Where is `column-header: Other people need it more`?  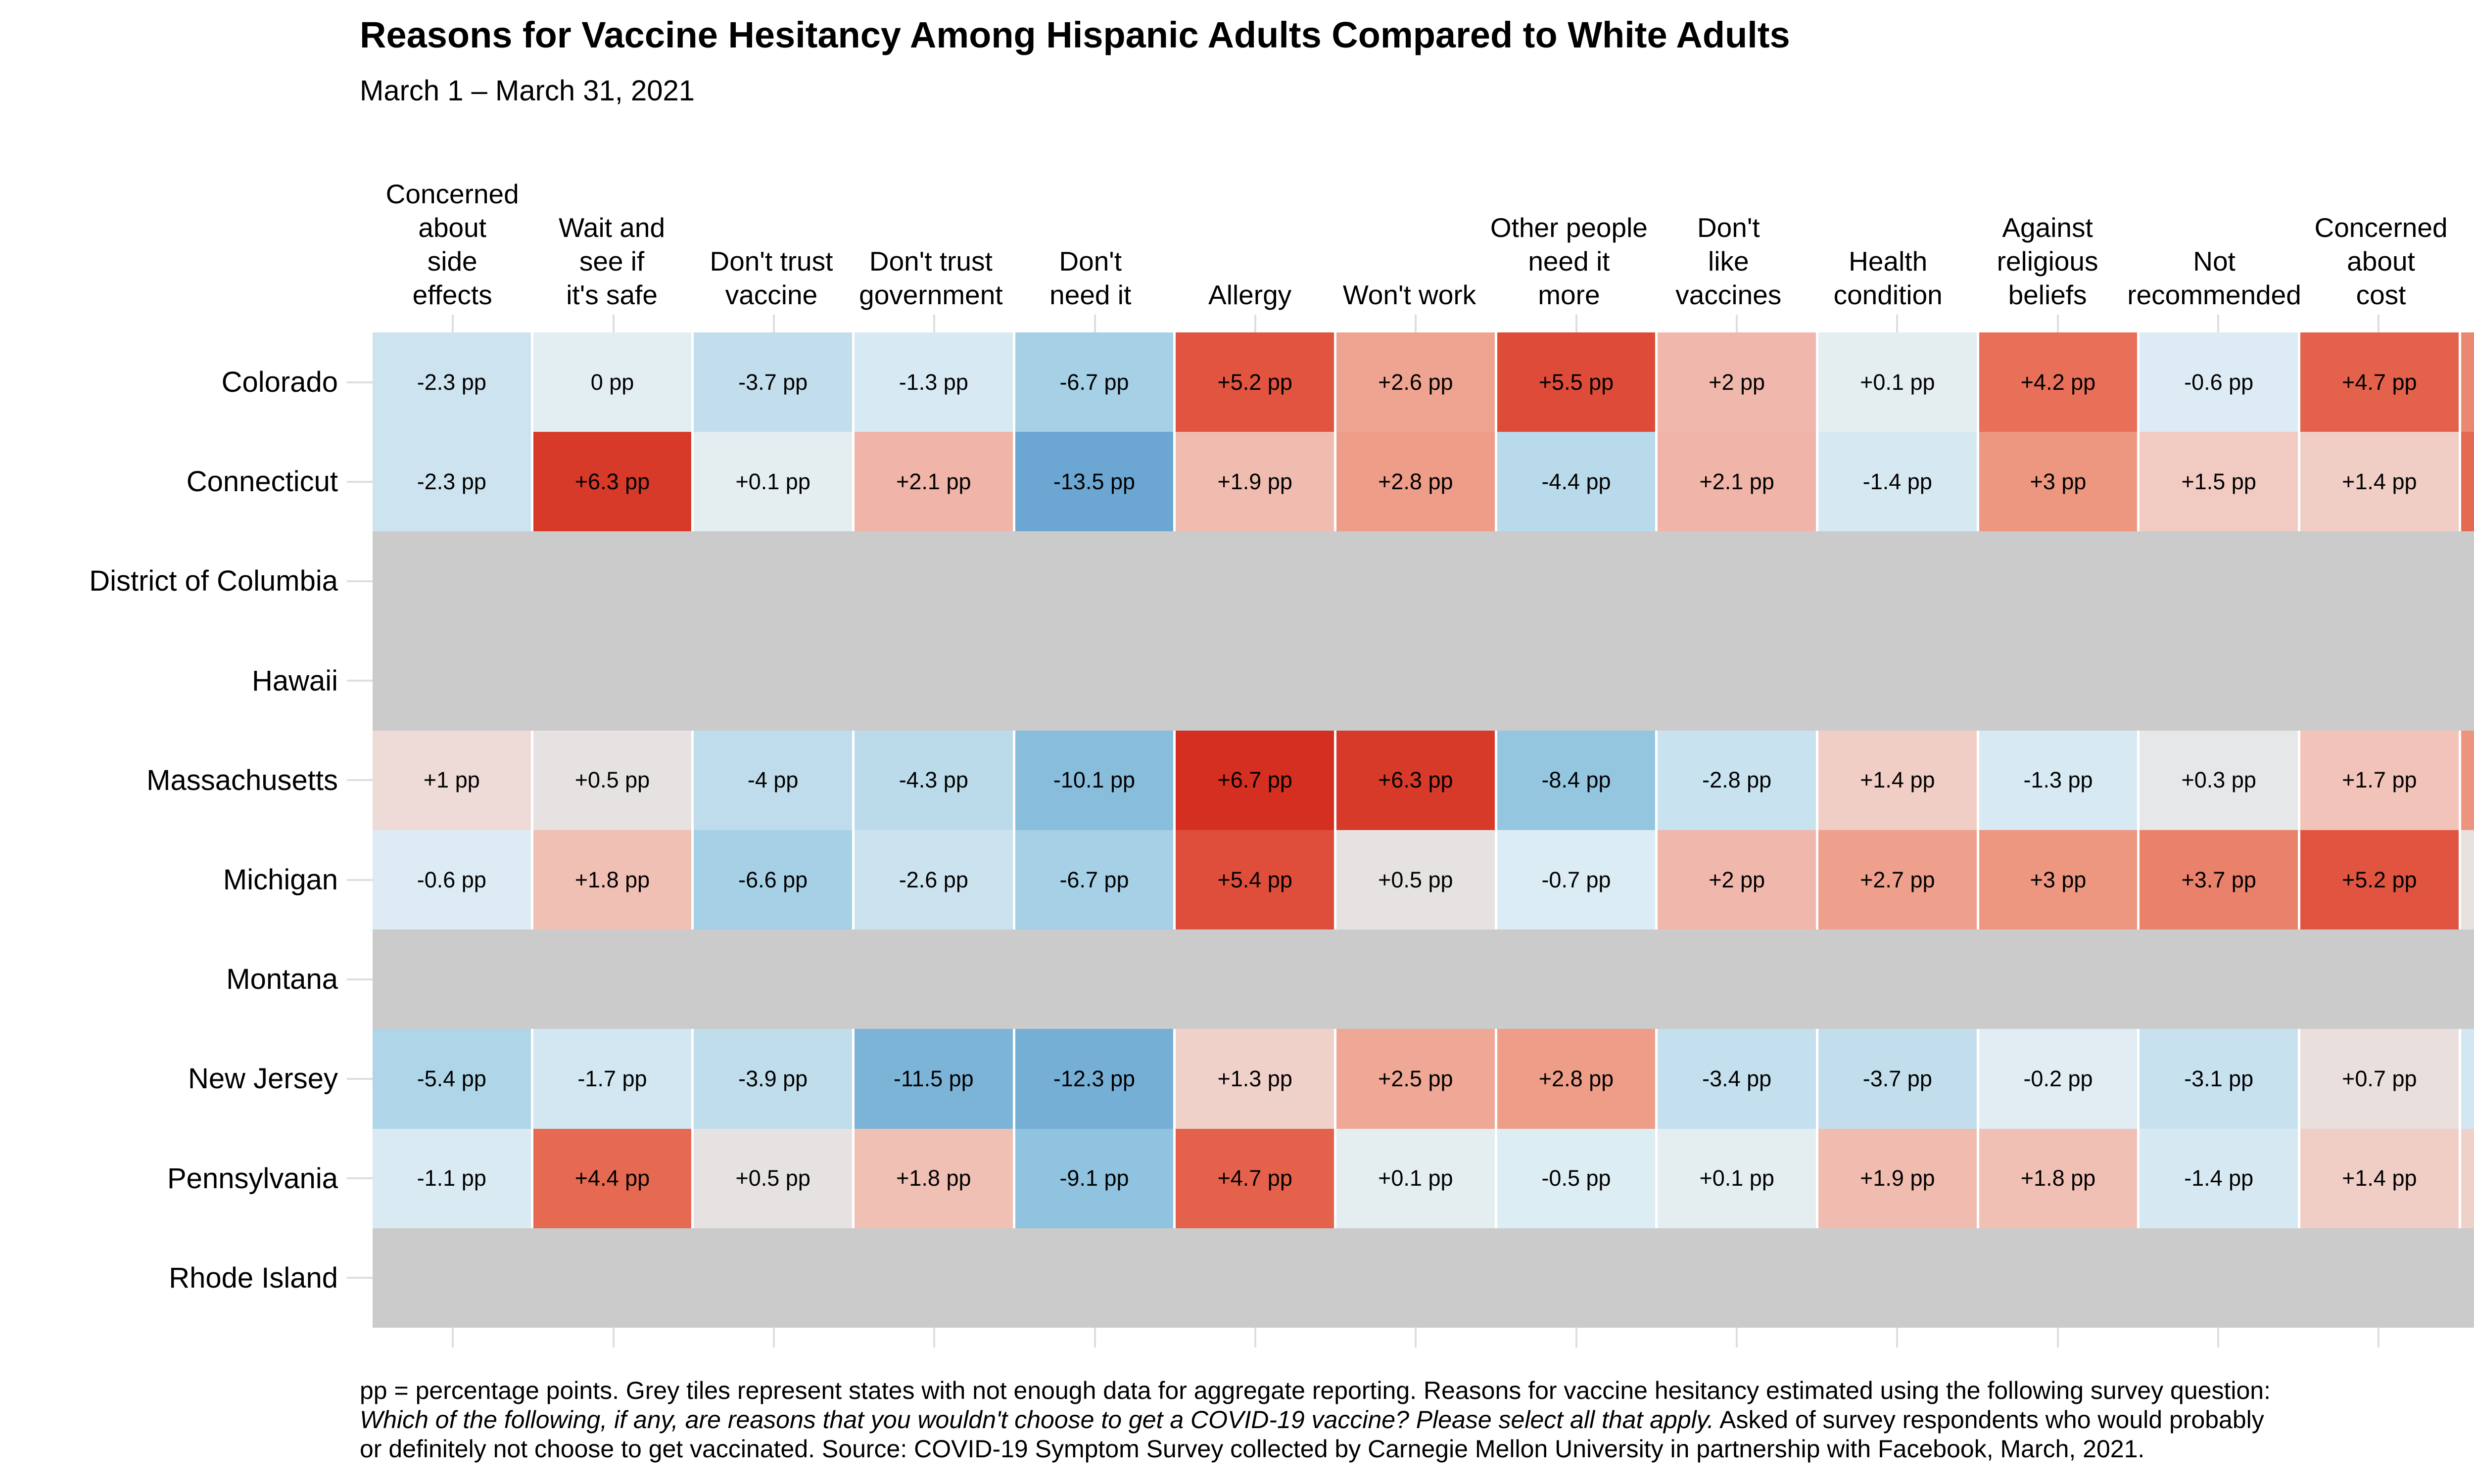 column-header: Other people need it more is located at coordinates (1569, 261).